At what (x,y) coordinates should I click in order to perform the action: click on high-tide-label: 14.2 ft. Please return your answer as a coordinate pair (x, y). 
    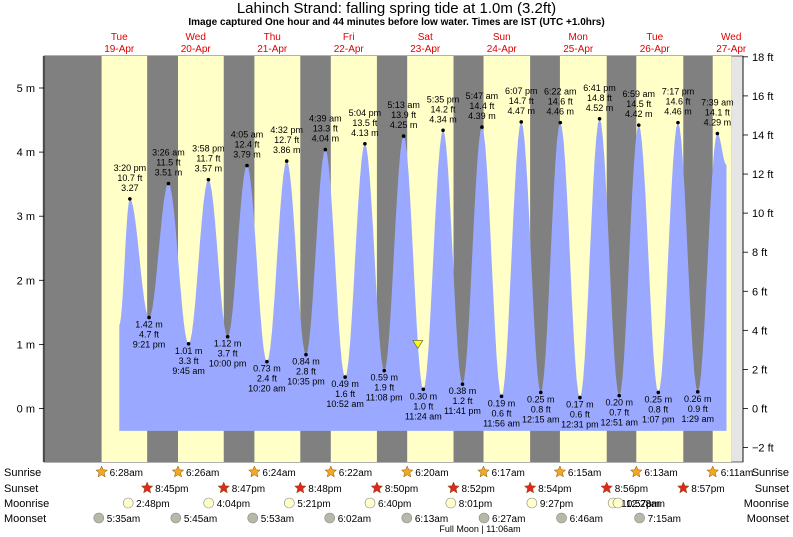
    Looking at the image, I should click on (444, 109).